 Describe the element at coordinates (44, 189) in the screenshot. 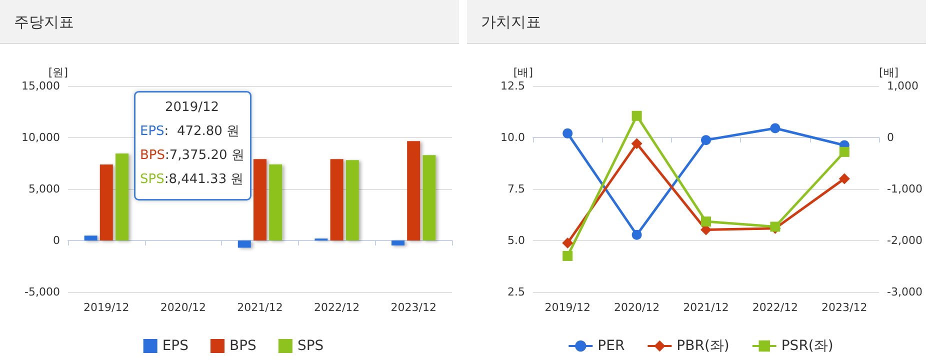

I see `y-tick-label: 5,000` at that location.